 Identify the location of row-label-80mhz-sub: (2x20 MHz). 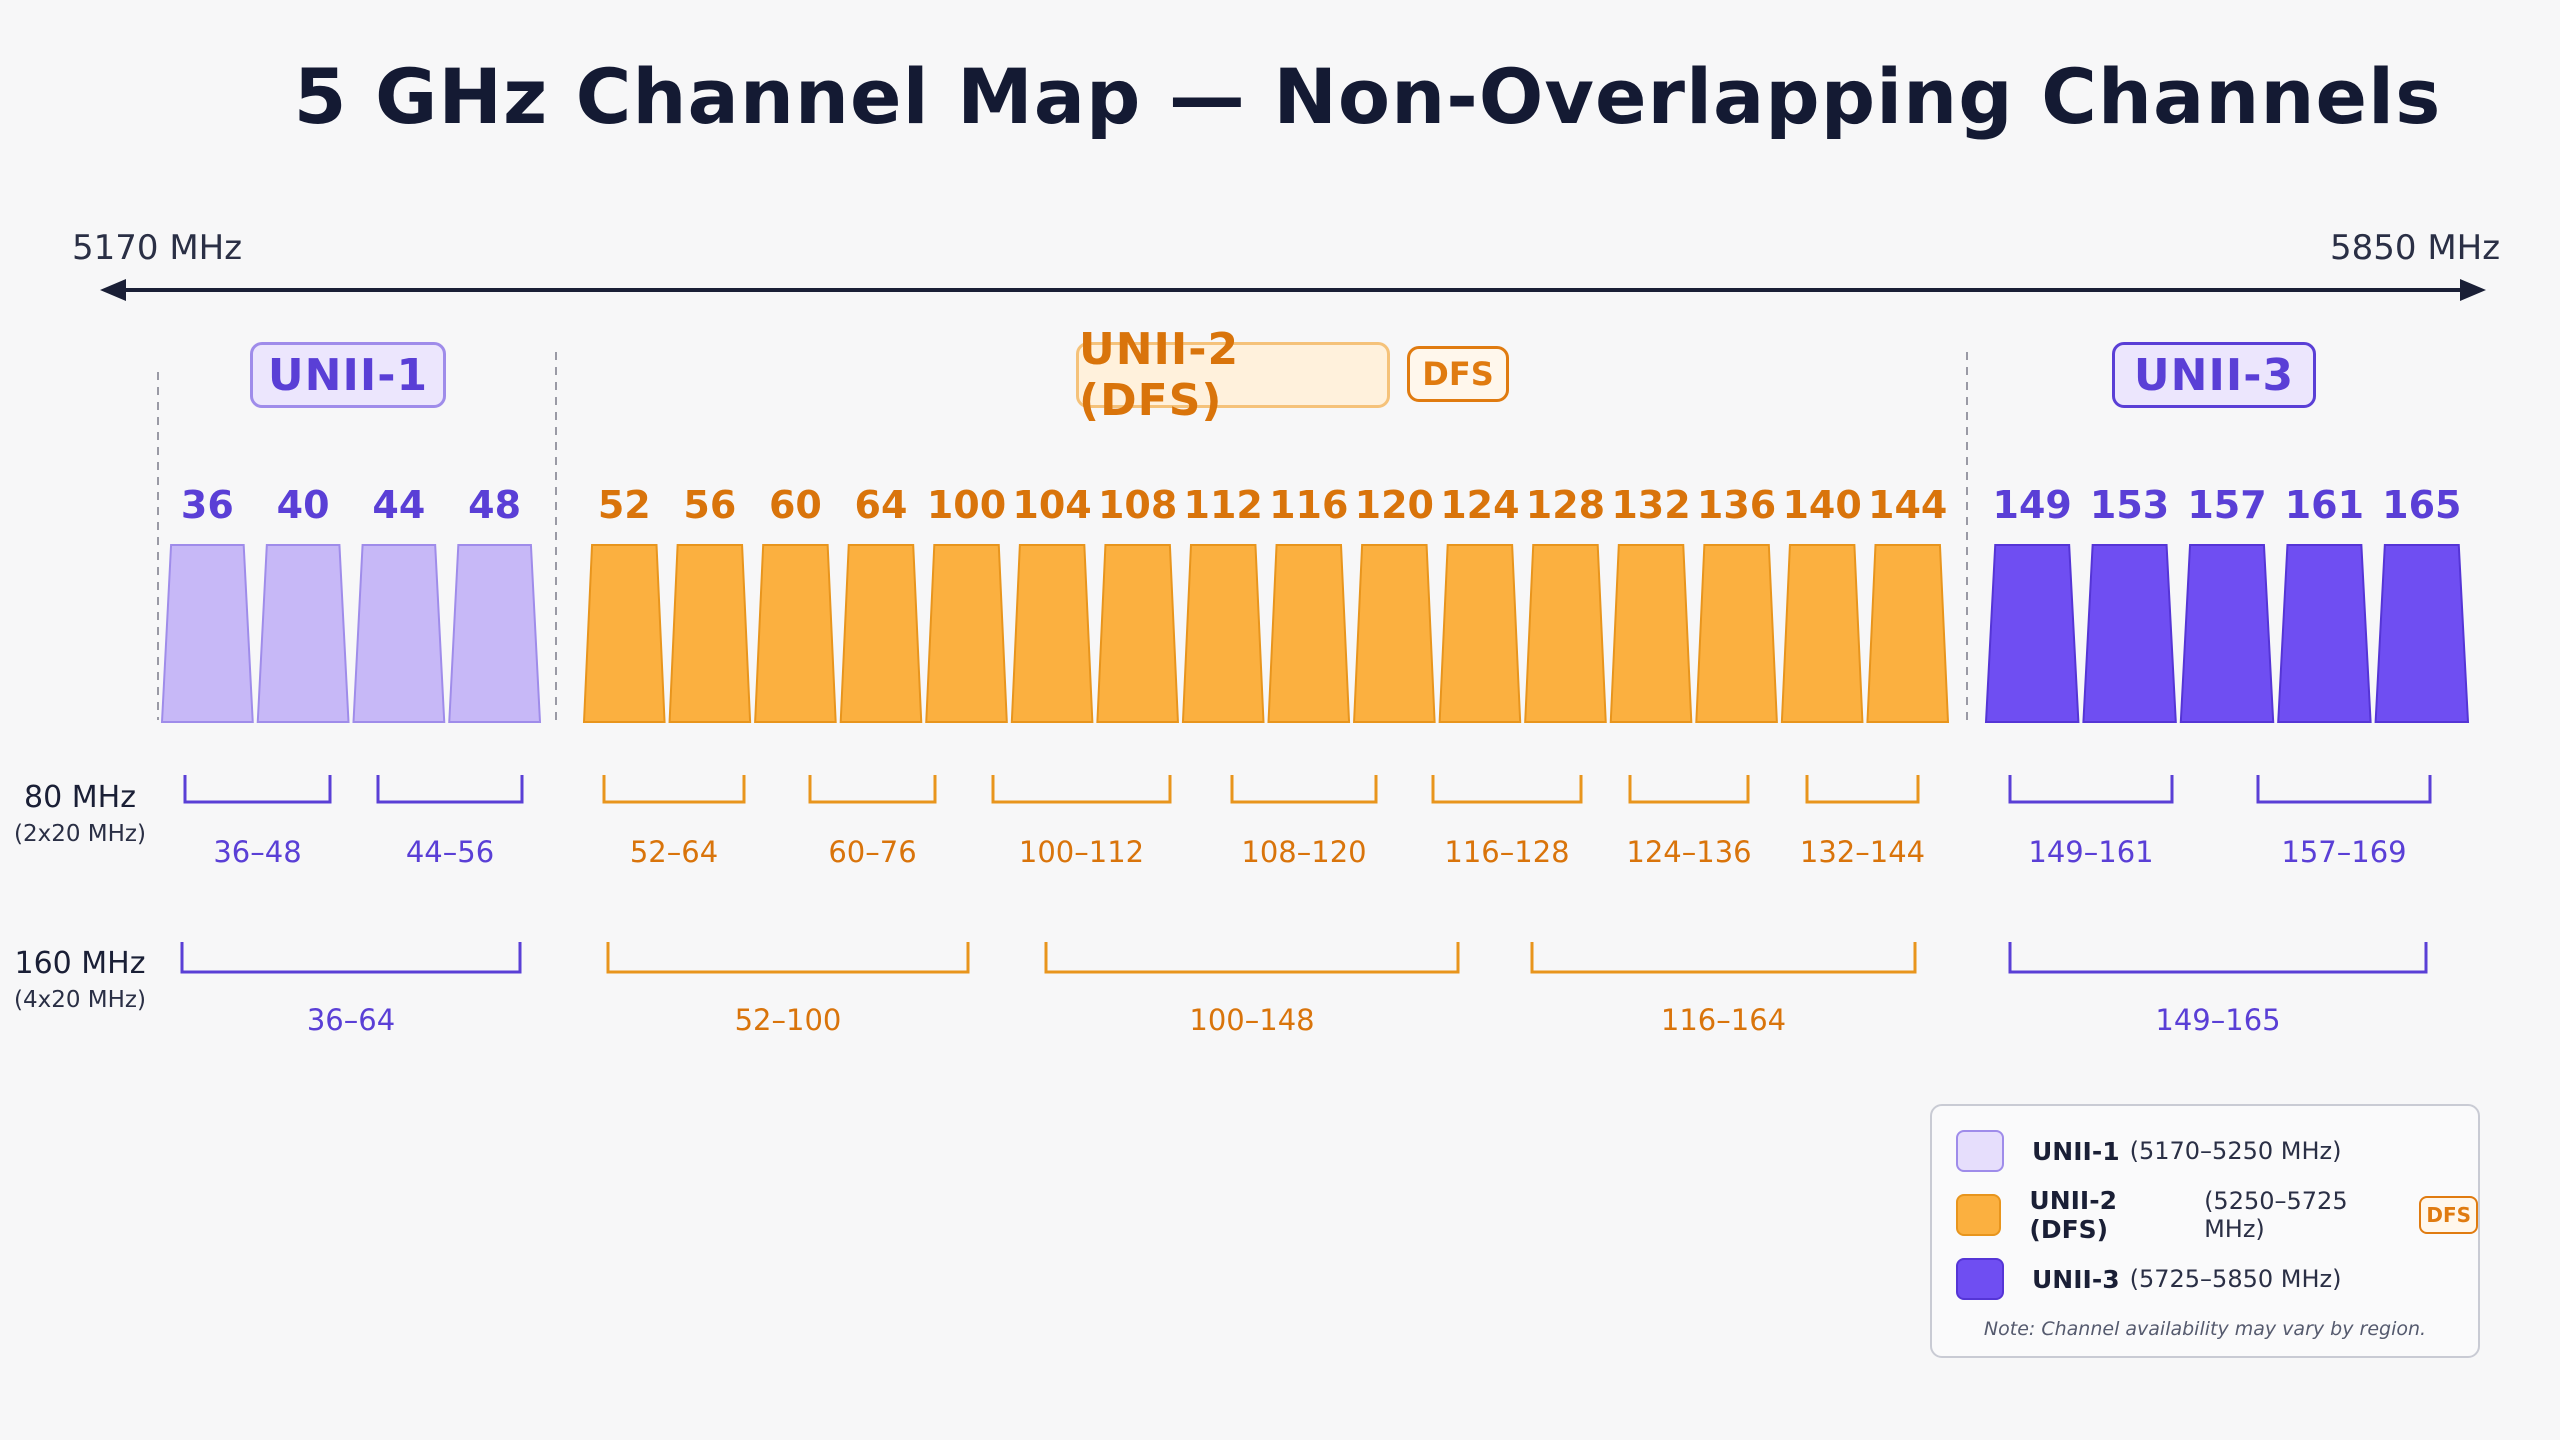
(80, 834).